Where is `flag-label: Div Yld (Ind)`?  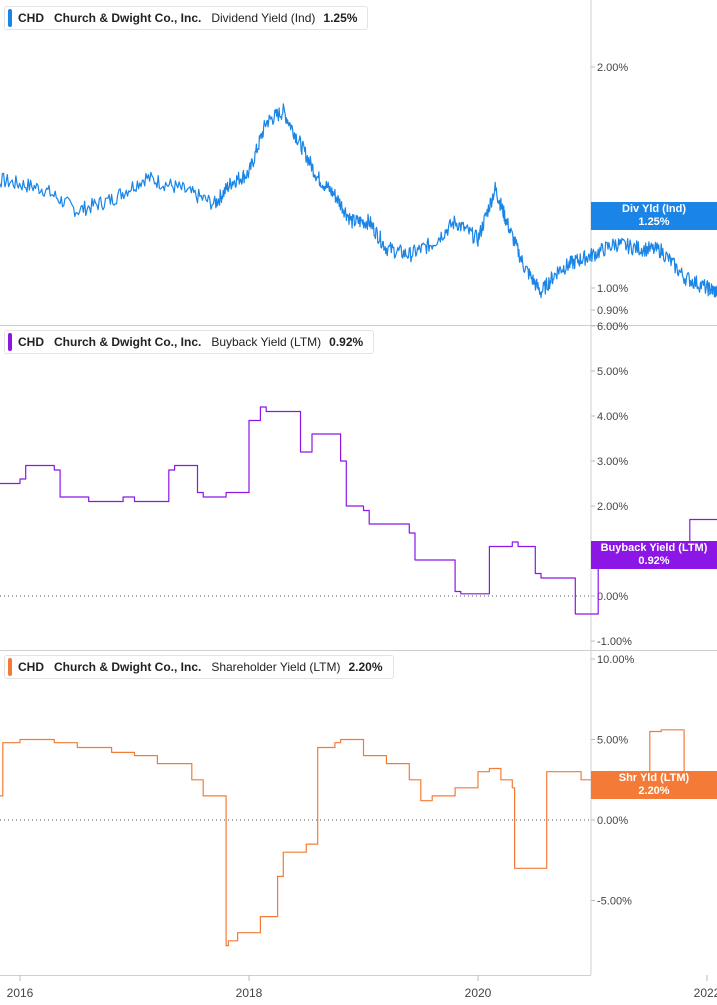 flag-label: Div Yld (Ind) is located at coordinates (654, 209).